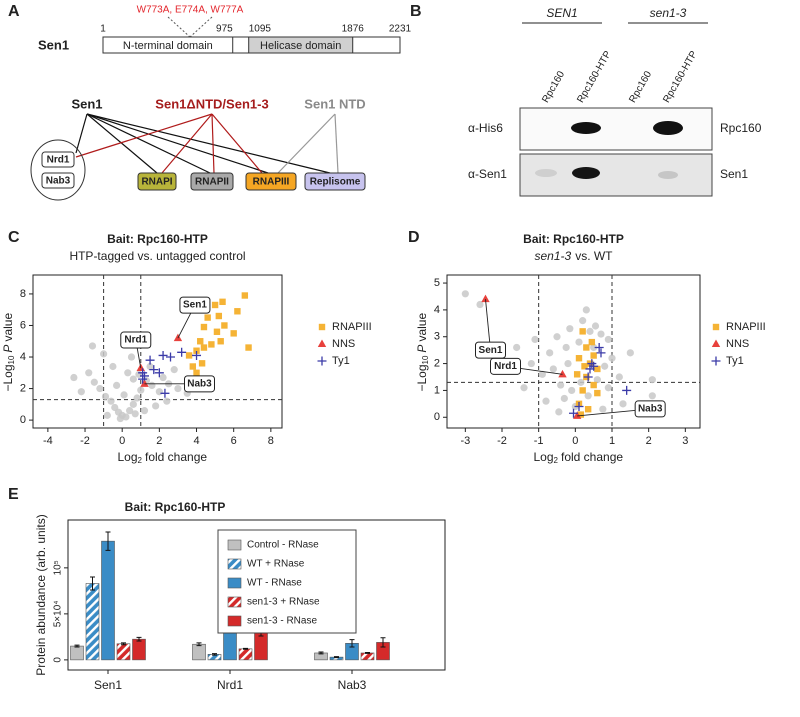  Describe the element at coordinates (552, 256) in the screenshot. I see `subtitle-part: sen1-3` at that location.